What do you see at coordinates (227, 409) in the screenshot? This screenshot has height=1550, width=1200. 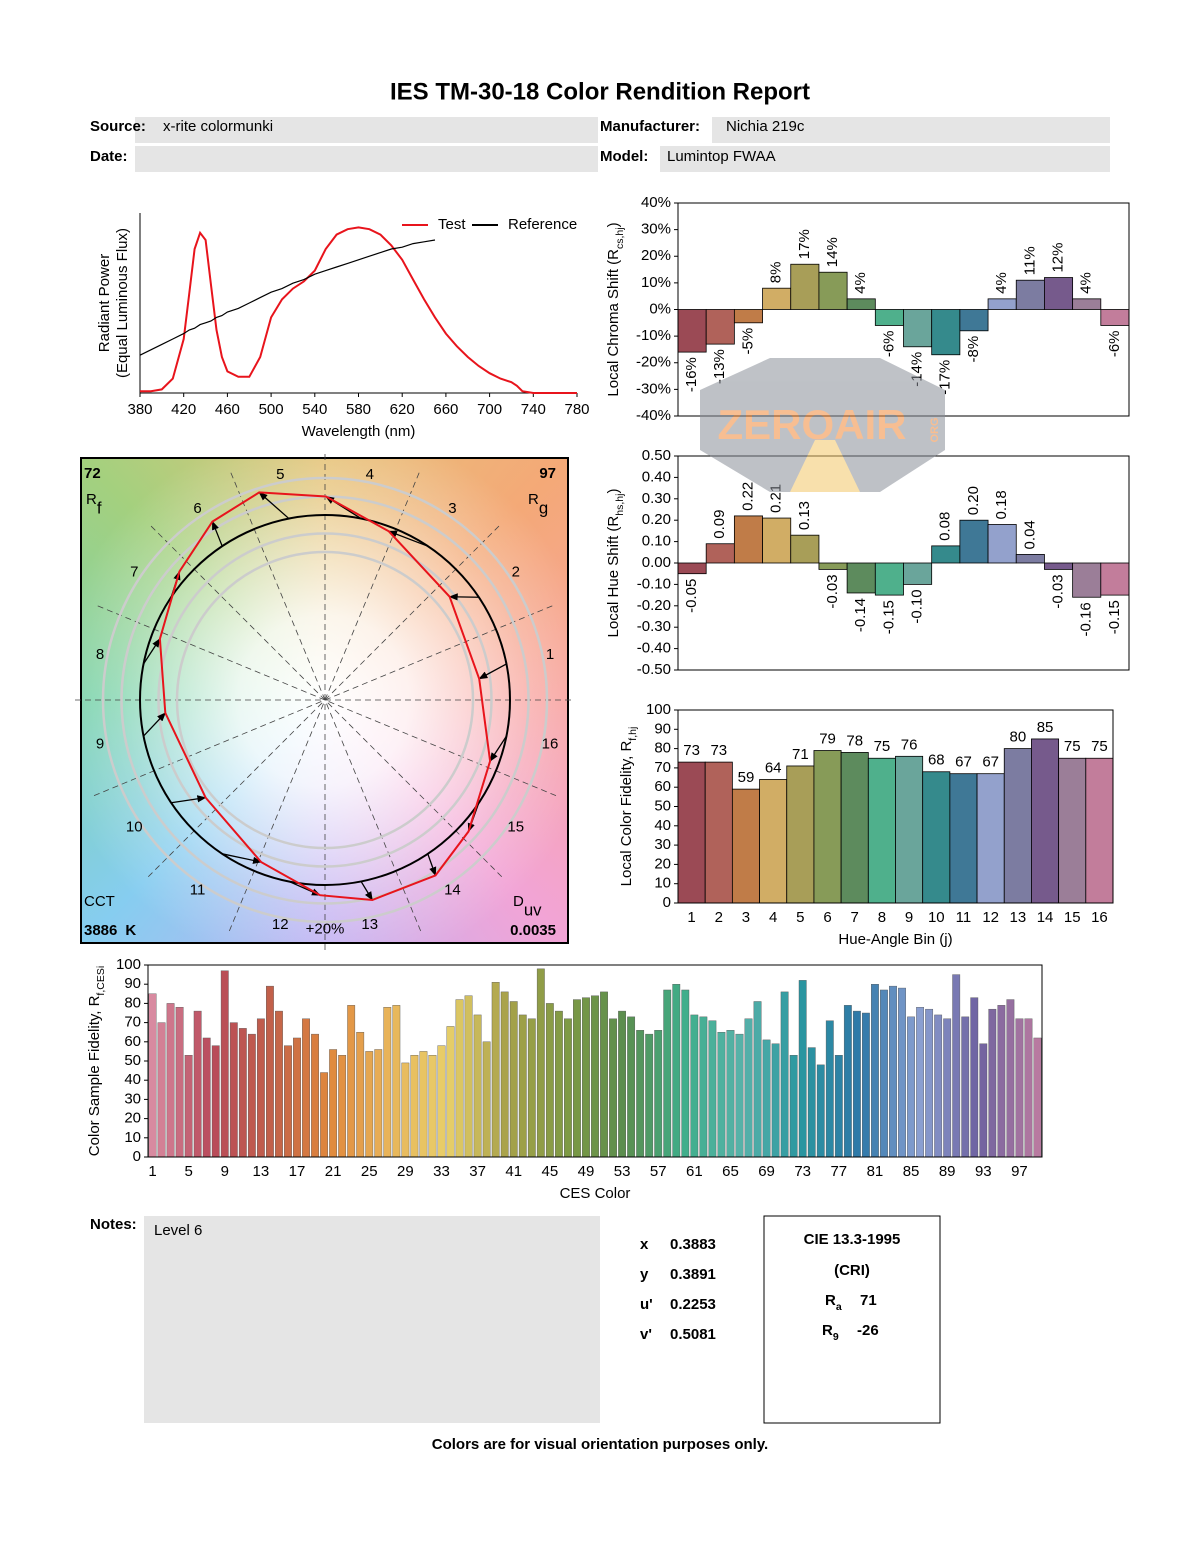 I see `x-tick-label: 460` at bounding box center [227, 409].